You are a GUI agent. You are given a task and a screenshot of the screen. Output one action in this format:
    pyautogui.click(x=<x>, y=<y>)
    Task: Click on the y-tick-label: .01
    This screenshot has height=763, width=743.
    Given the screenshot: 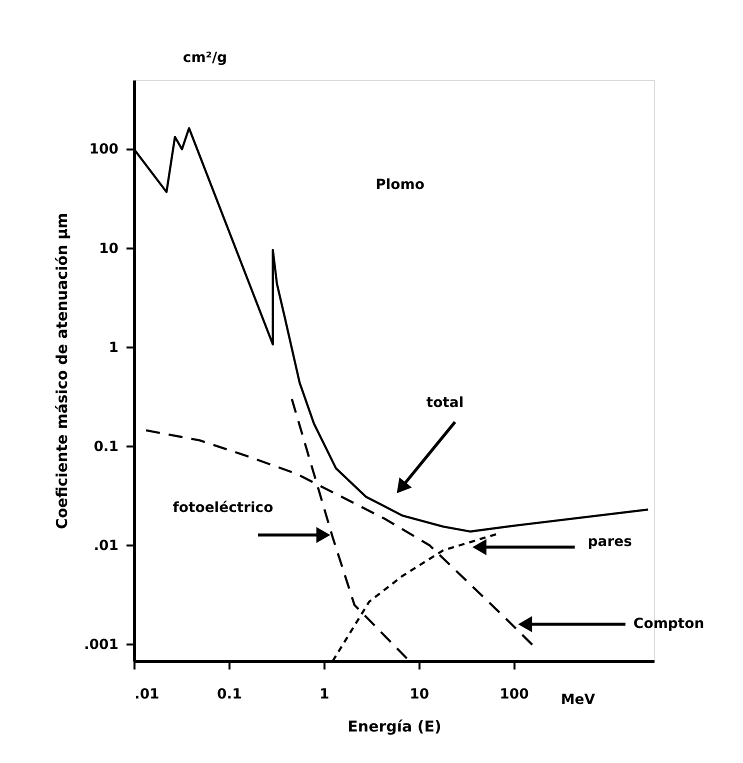 What is the action you would take?
    pyautogui.click(x=106, y=546)
    